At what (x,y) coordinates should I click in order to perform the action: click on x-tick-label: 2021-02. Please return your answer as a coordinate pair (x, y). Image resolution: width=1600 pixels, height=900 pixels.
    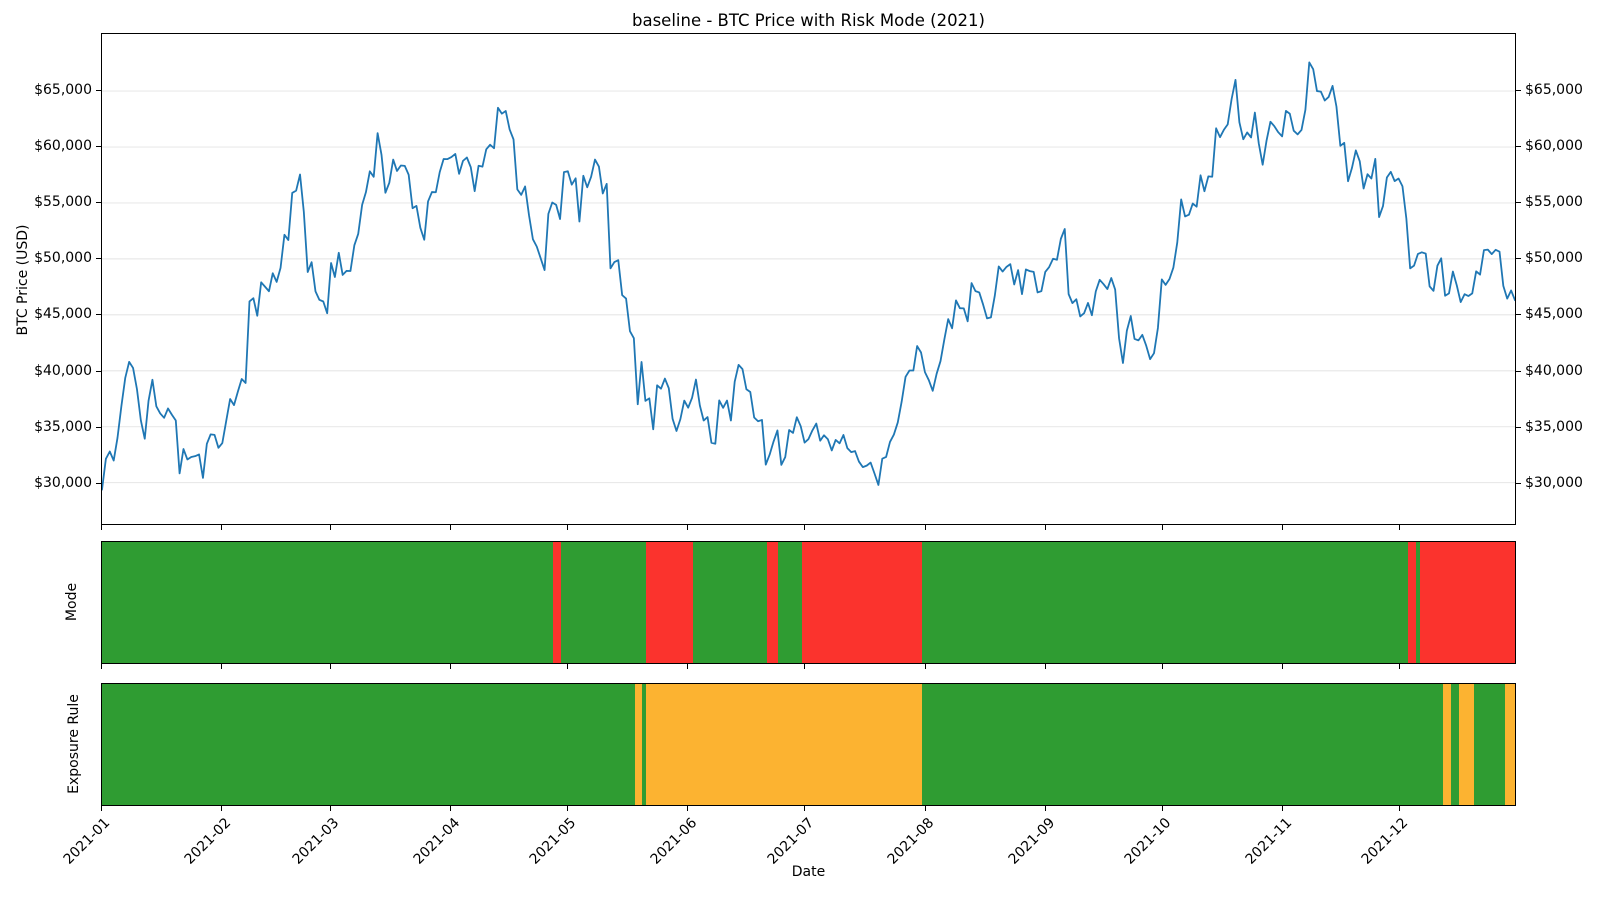
    Looking at the image, I should click on (207, 841).